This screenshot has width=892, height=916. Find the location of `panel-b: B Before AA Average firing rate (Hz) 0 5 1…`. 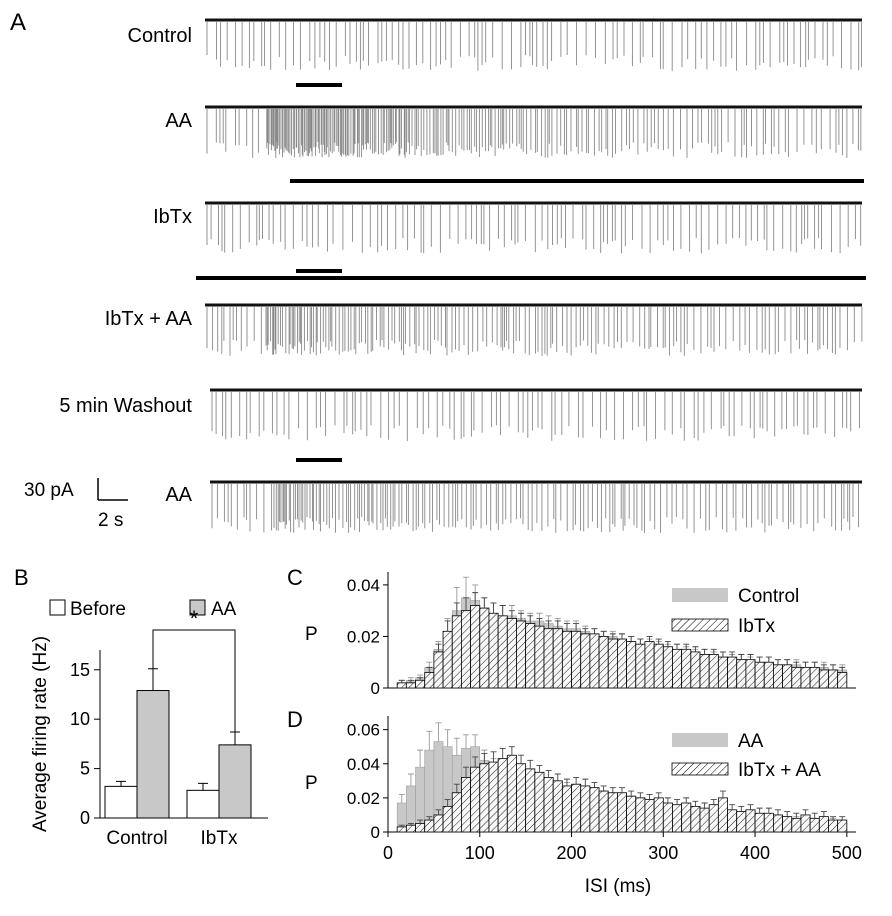

panel-b: B Before AA Average firing rate (Hz) 0 5 1… is located at coordinates (141, 707).